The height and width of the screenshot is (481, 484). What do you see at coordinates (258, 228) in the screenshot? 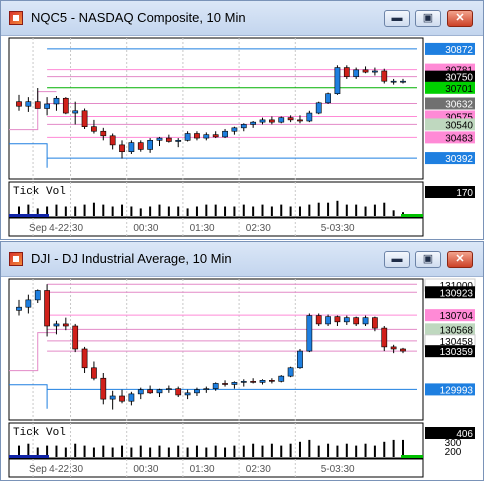
I see `time-label: 02:30` at bounding box center [258, 228].